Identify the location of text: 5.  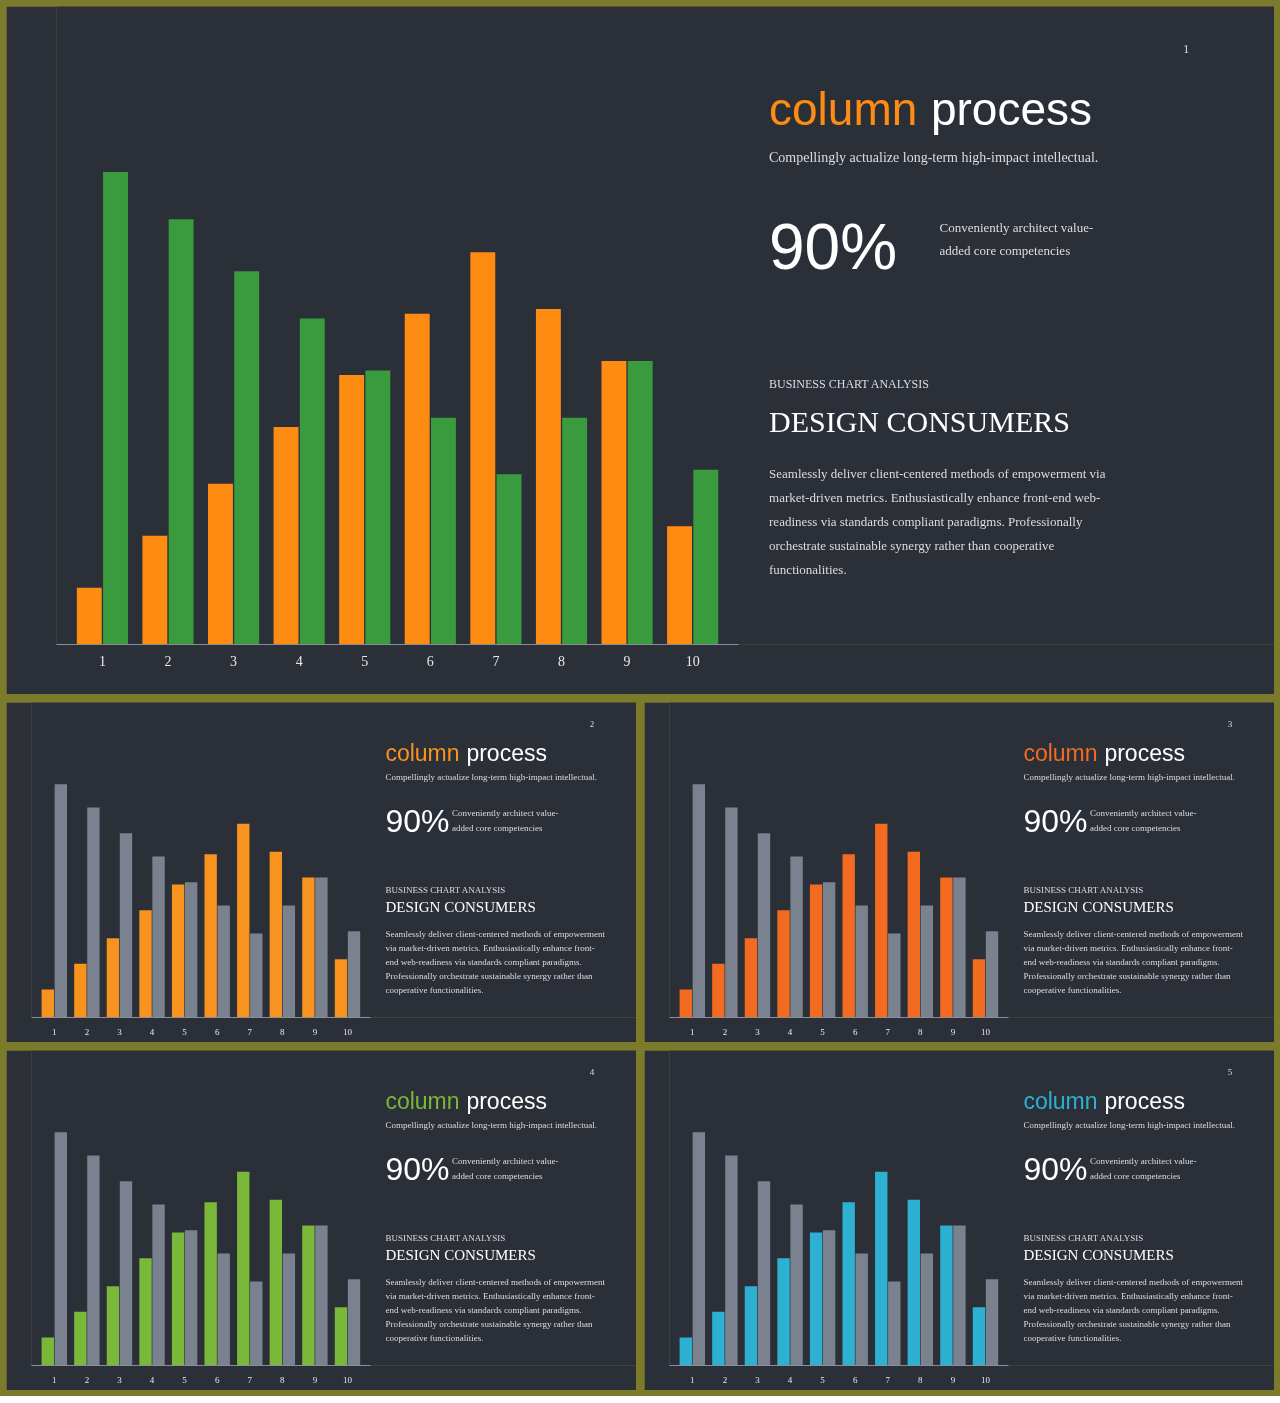
(1230, 1072).